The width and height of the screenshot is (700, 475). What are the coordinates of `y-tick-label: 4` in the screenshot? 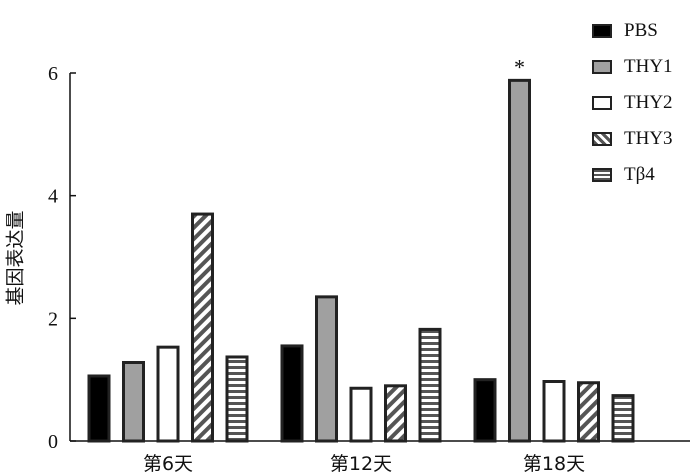 It's located at (53, 197).